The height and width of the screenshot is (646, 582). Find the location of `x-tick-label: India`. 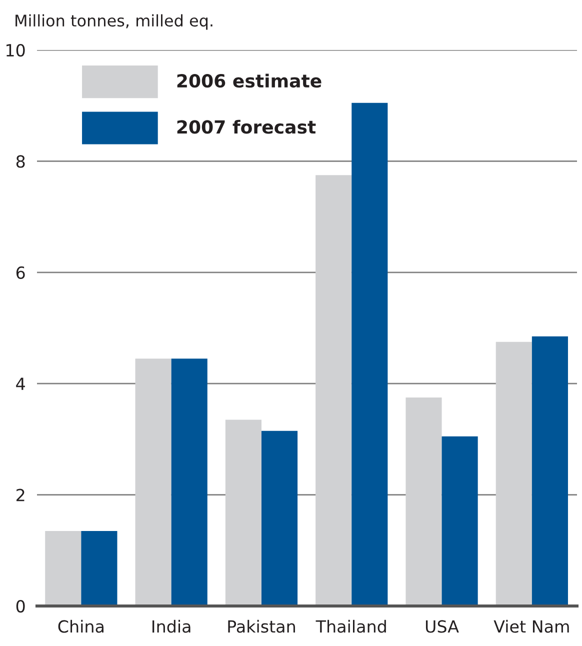

x-tick-label: India is located at coordinates (171, 626).